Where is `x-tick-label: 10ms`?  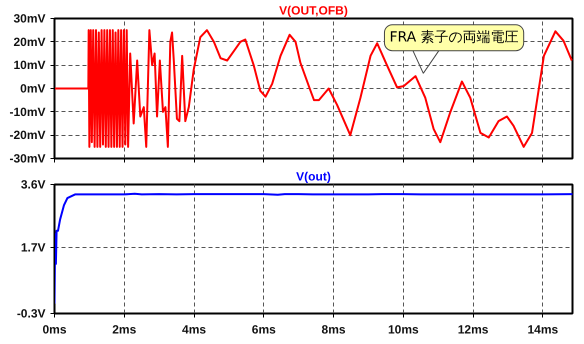
x-tick-label: 10ms is located at coordinates (403, 329).